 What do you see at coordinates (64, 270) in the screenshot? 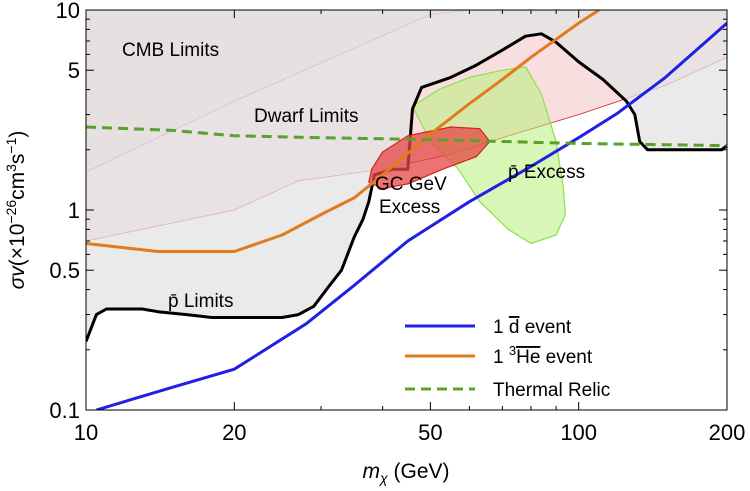
I see `y-tick-label: 0.5` at bounding box center [64, 270].